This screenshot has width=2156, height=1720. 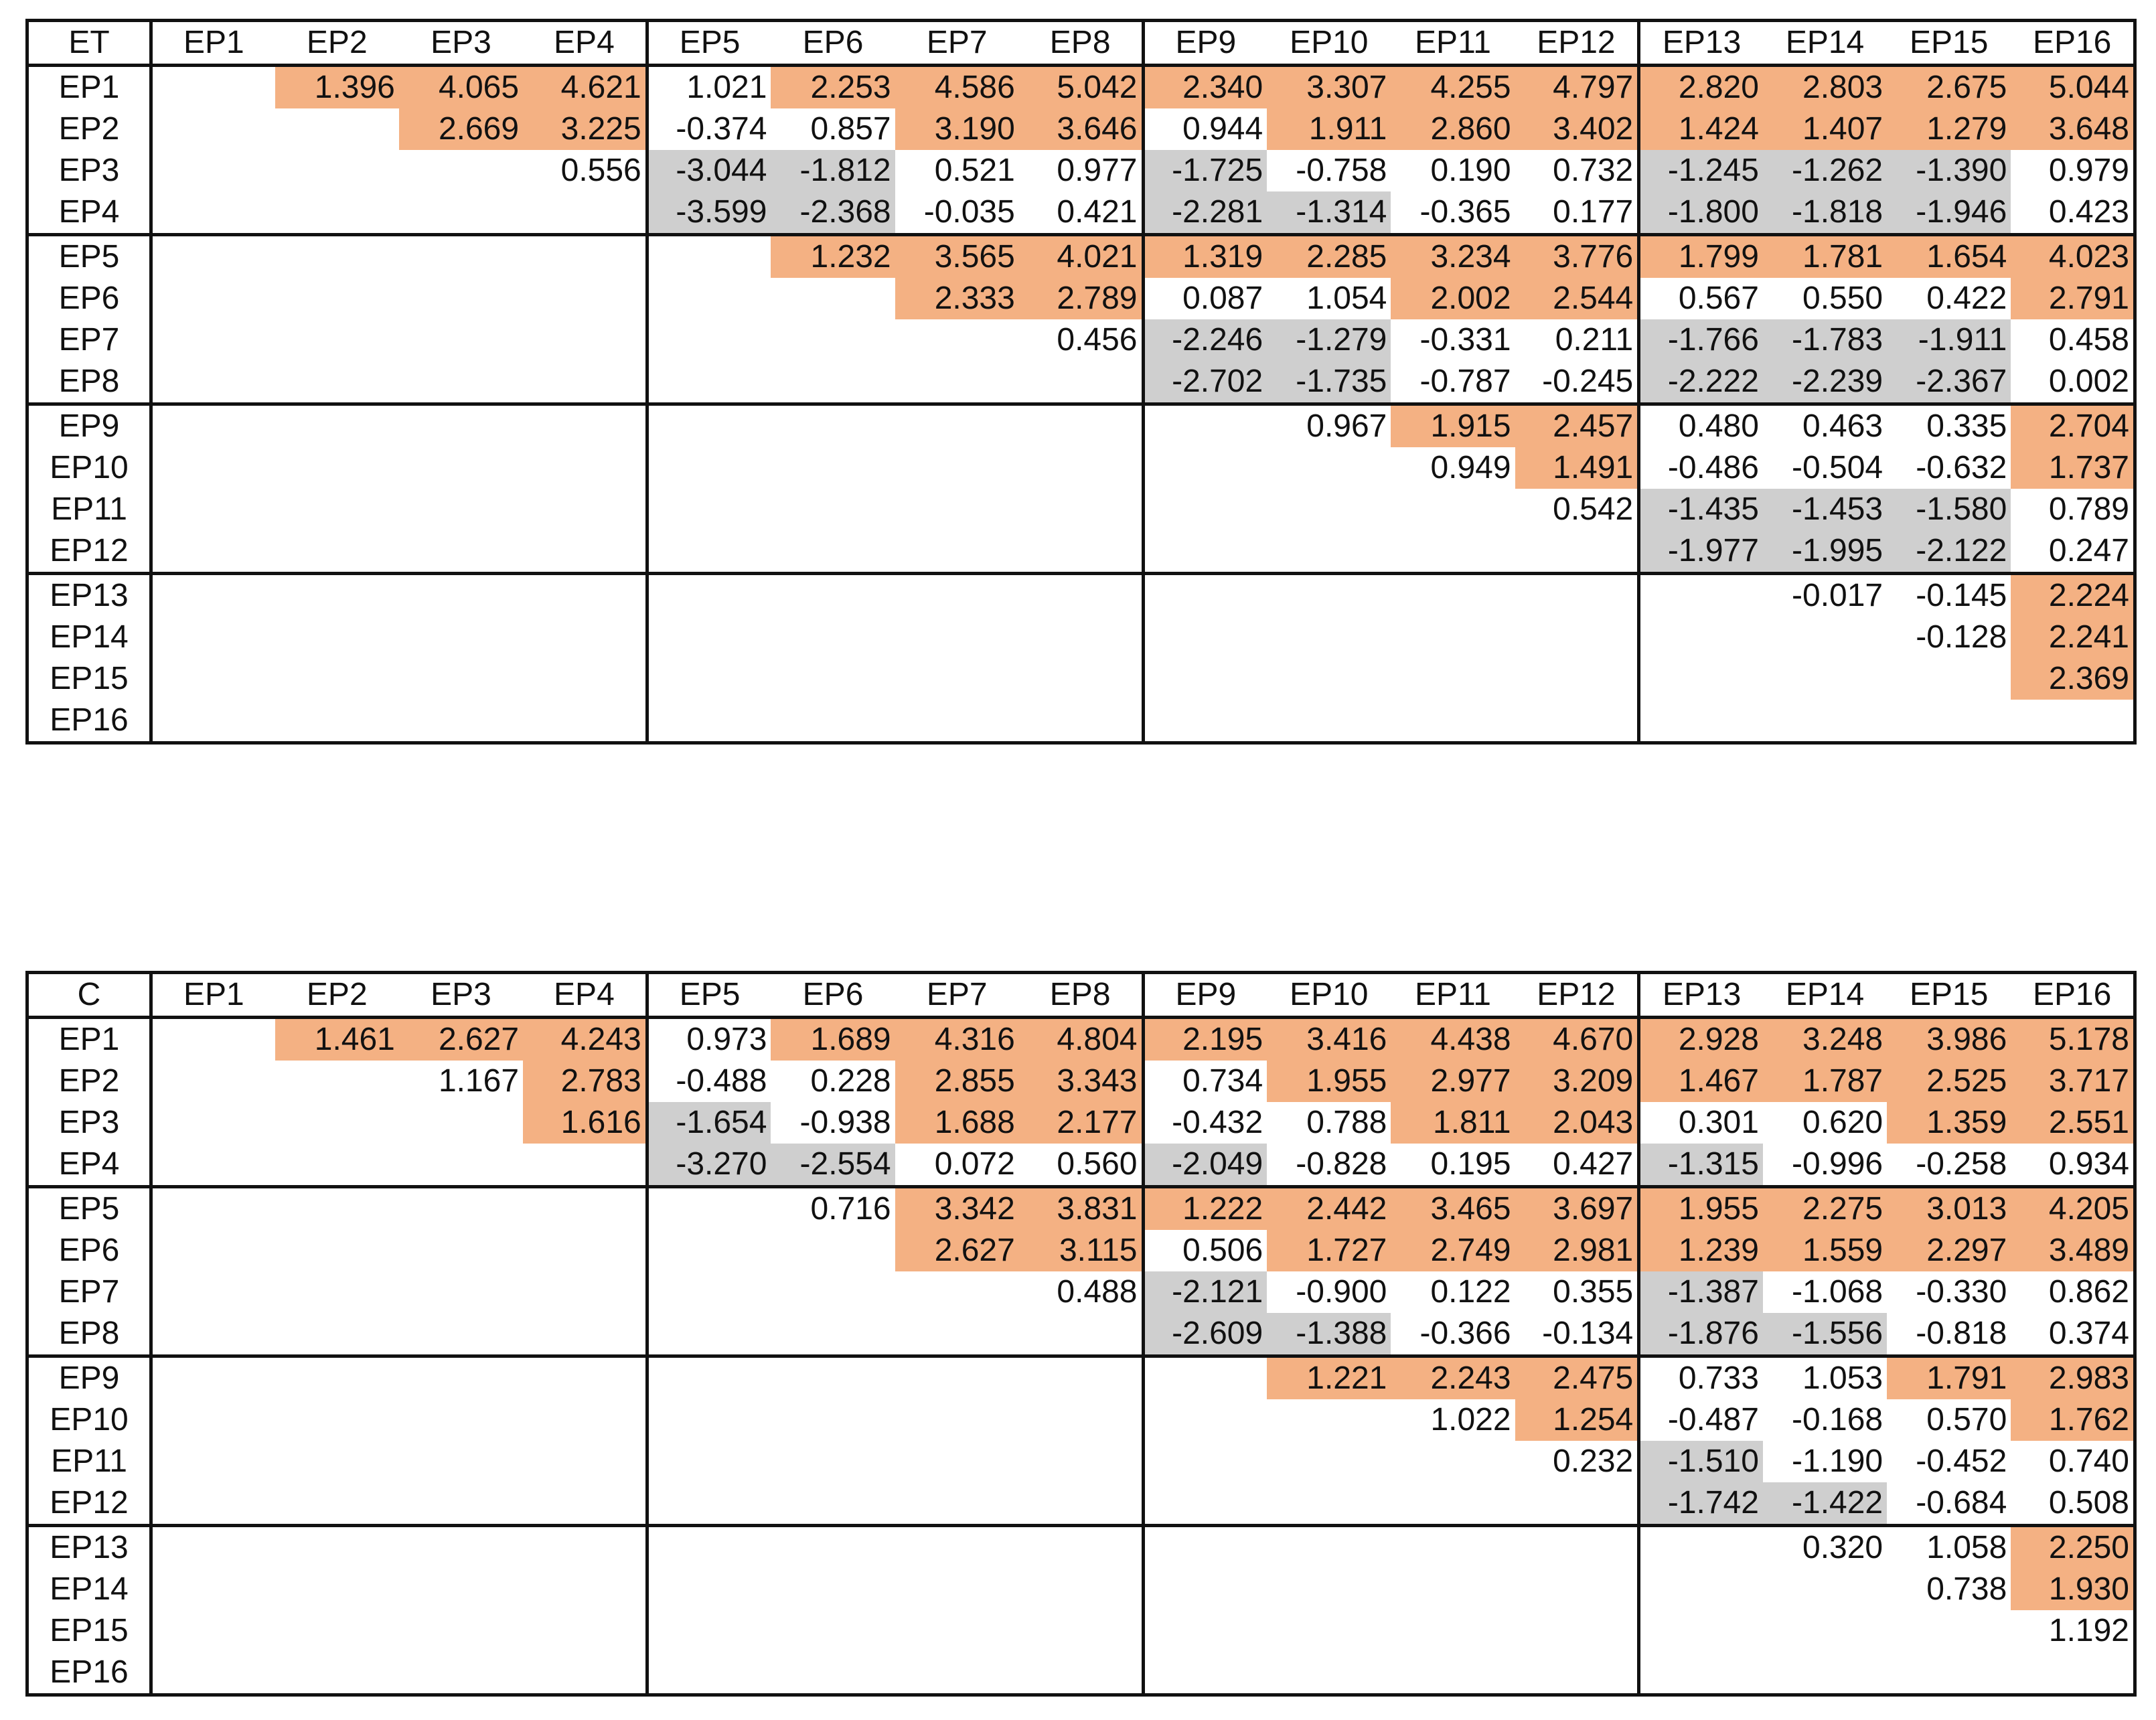 What do you see at coordinates (600, 170) in the screenshot?
I see `et-matrix-cell: 0.556` at bounding box center [600, 170].